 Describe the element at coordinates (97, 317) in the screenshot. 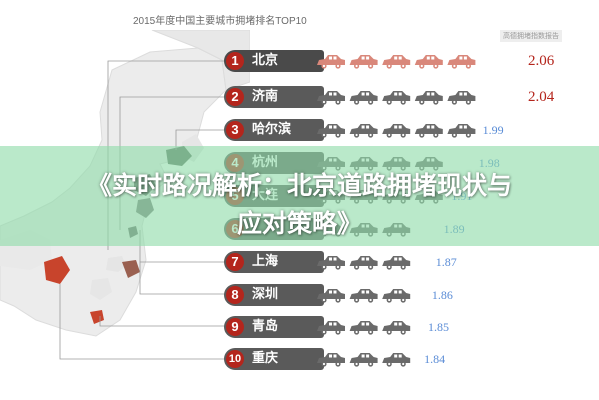

I see `region-guangdong` at that location.